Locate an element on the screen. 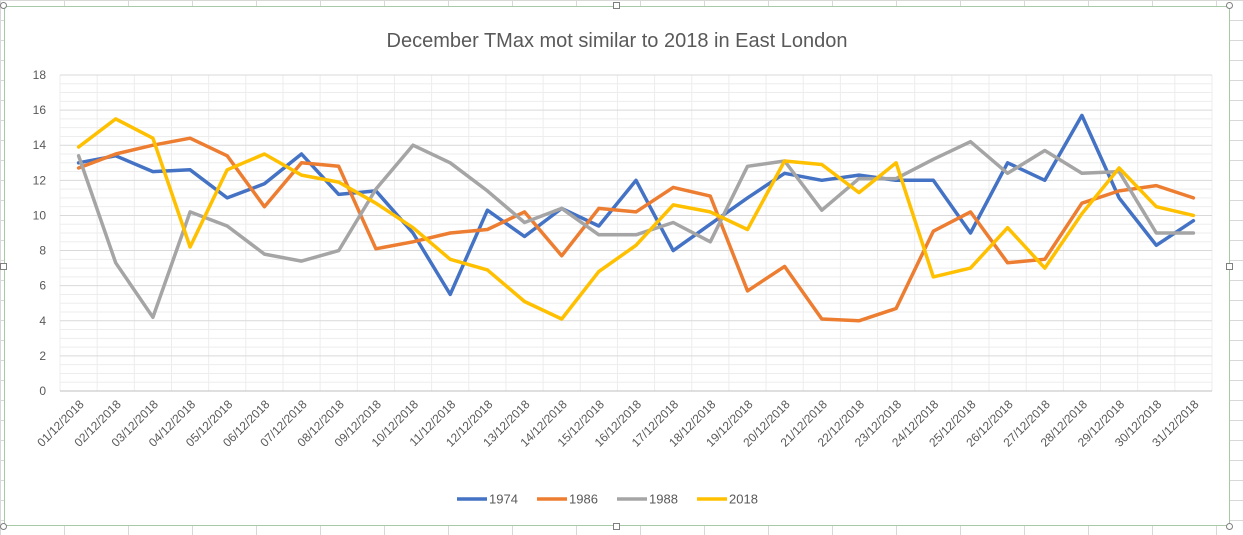 This screenshot has width=1243, height=535. resize-handle-middle-right is located at coordinates (1229, 266).